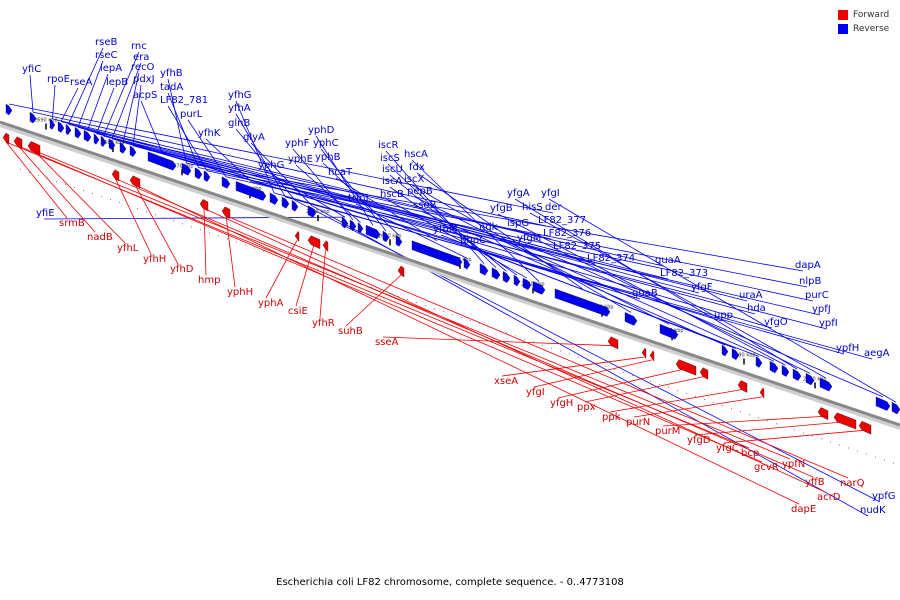 This screenshot has height=600, width=900. What do you see at coordinates (182, 166) in the screenshot?
I see `tick-label: 2670 kbp` at bounding box center [182, 166].